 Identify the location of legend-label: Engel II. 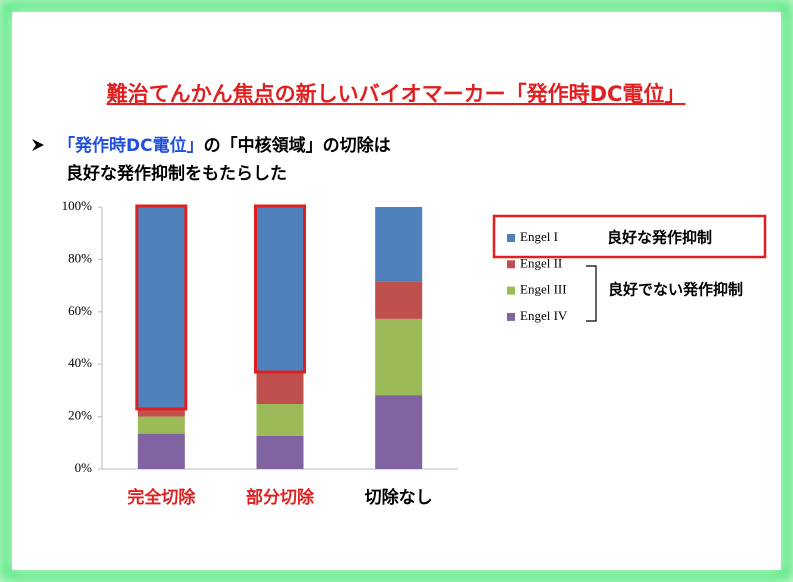
(541, 262).